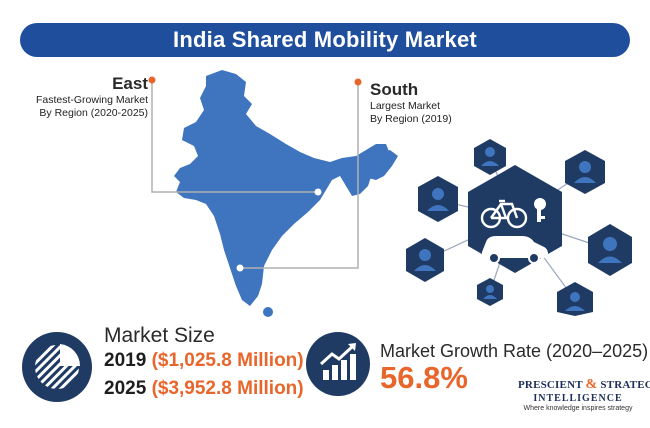 The height and width of the screenshot is (428, 650). I want to click on bicycle-icon, so click(504, 214).